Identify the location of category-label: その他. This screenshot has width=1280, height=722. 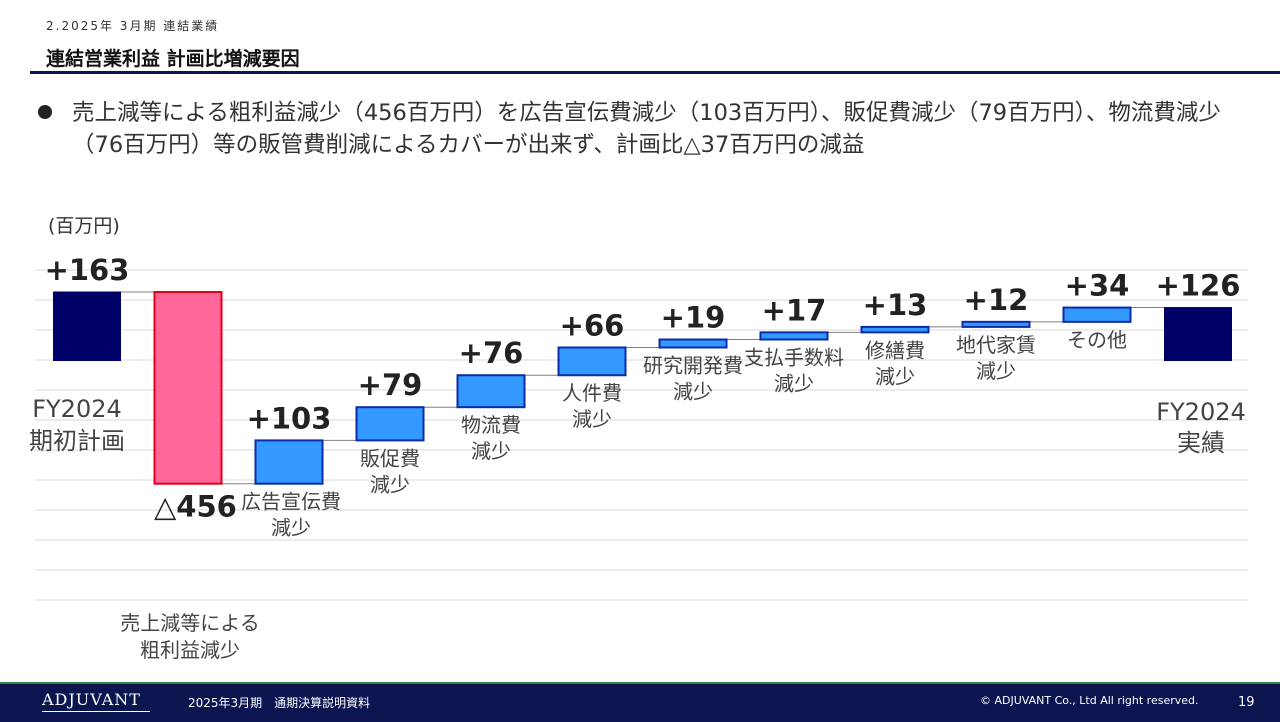
(1097, 340).